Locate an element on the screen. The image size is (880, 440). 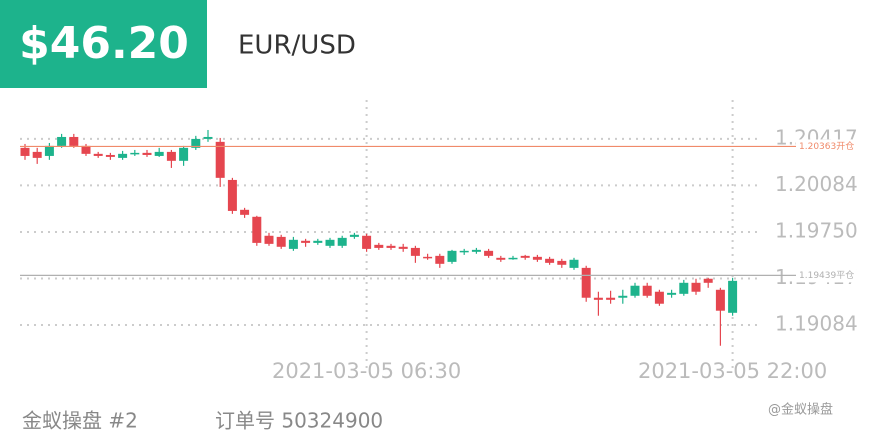
y-tick-label: 1.20084 is located at coordinates (816, 184).